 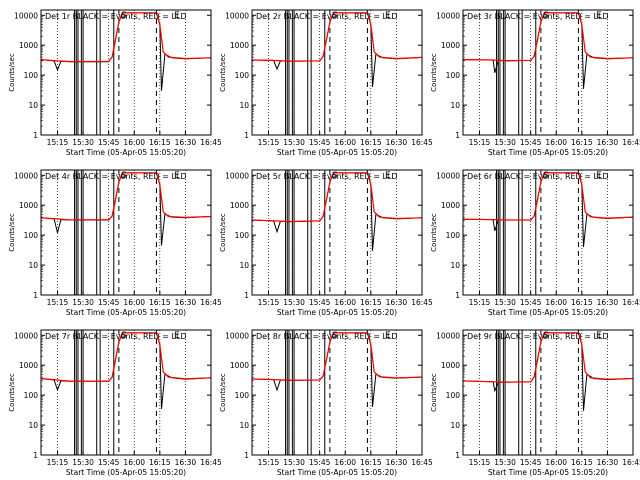 I want to click on panel-title: Det 5r BLACK = Events, RED = LLD, so click(x=327, y=176).